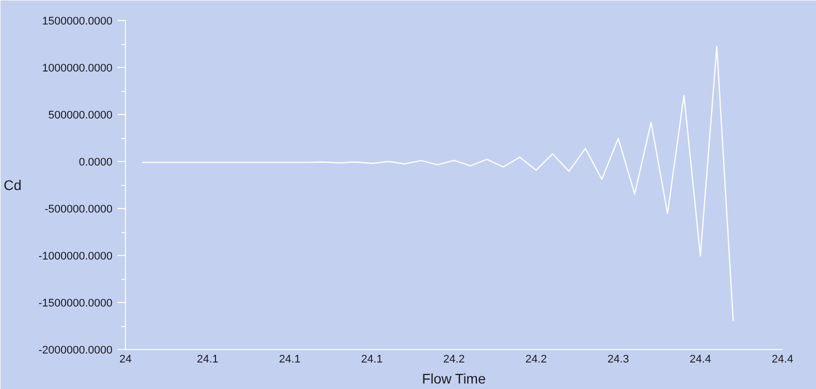 Image resolution: width=816 pixels, height=389 pixels. I want to click on y-tick-label: 1000000.0000, so click(77, 68).